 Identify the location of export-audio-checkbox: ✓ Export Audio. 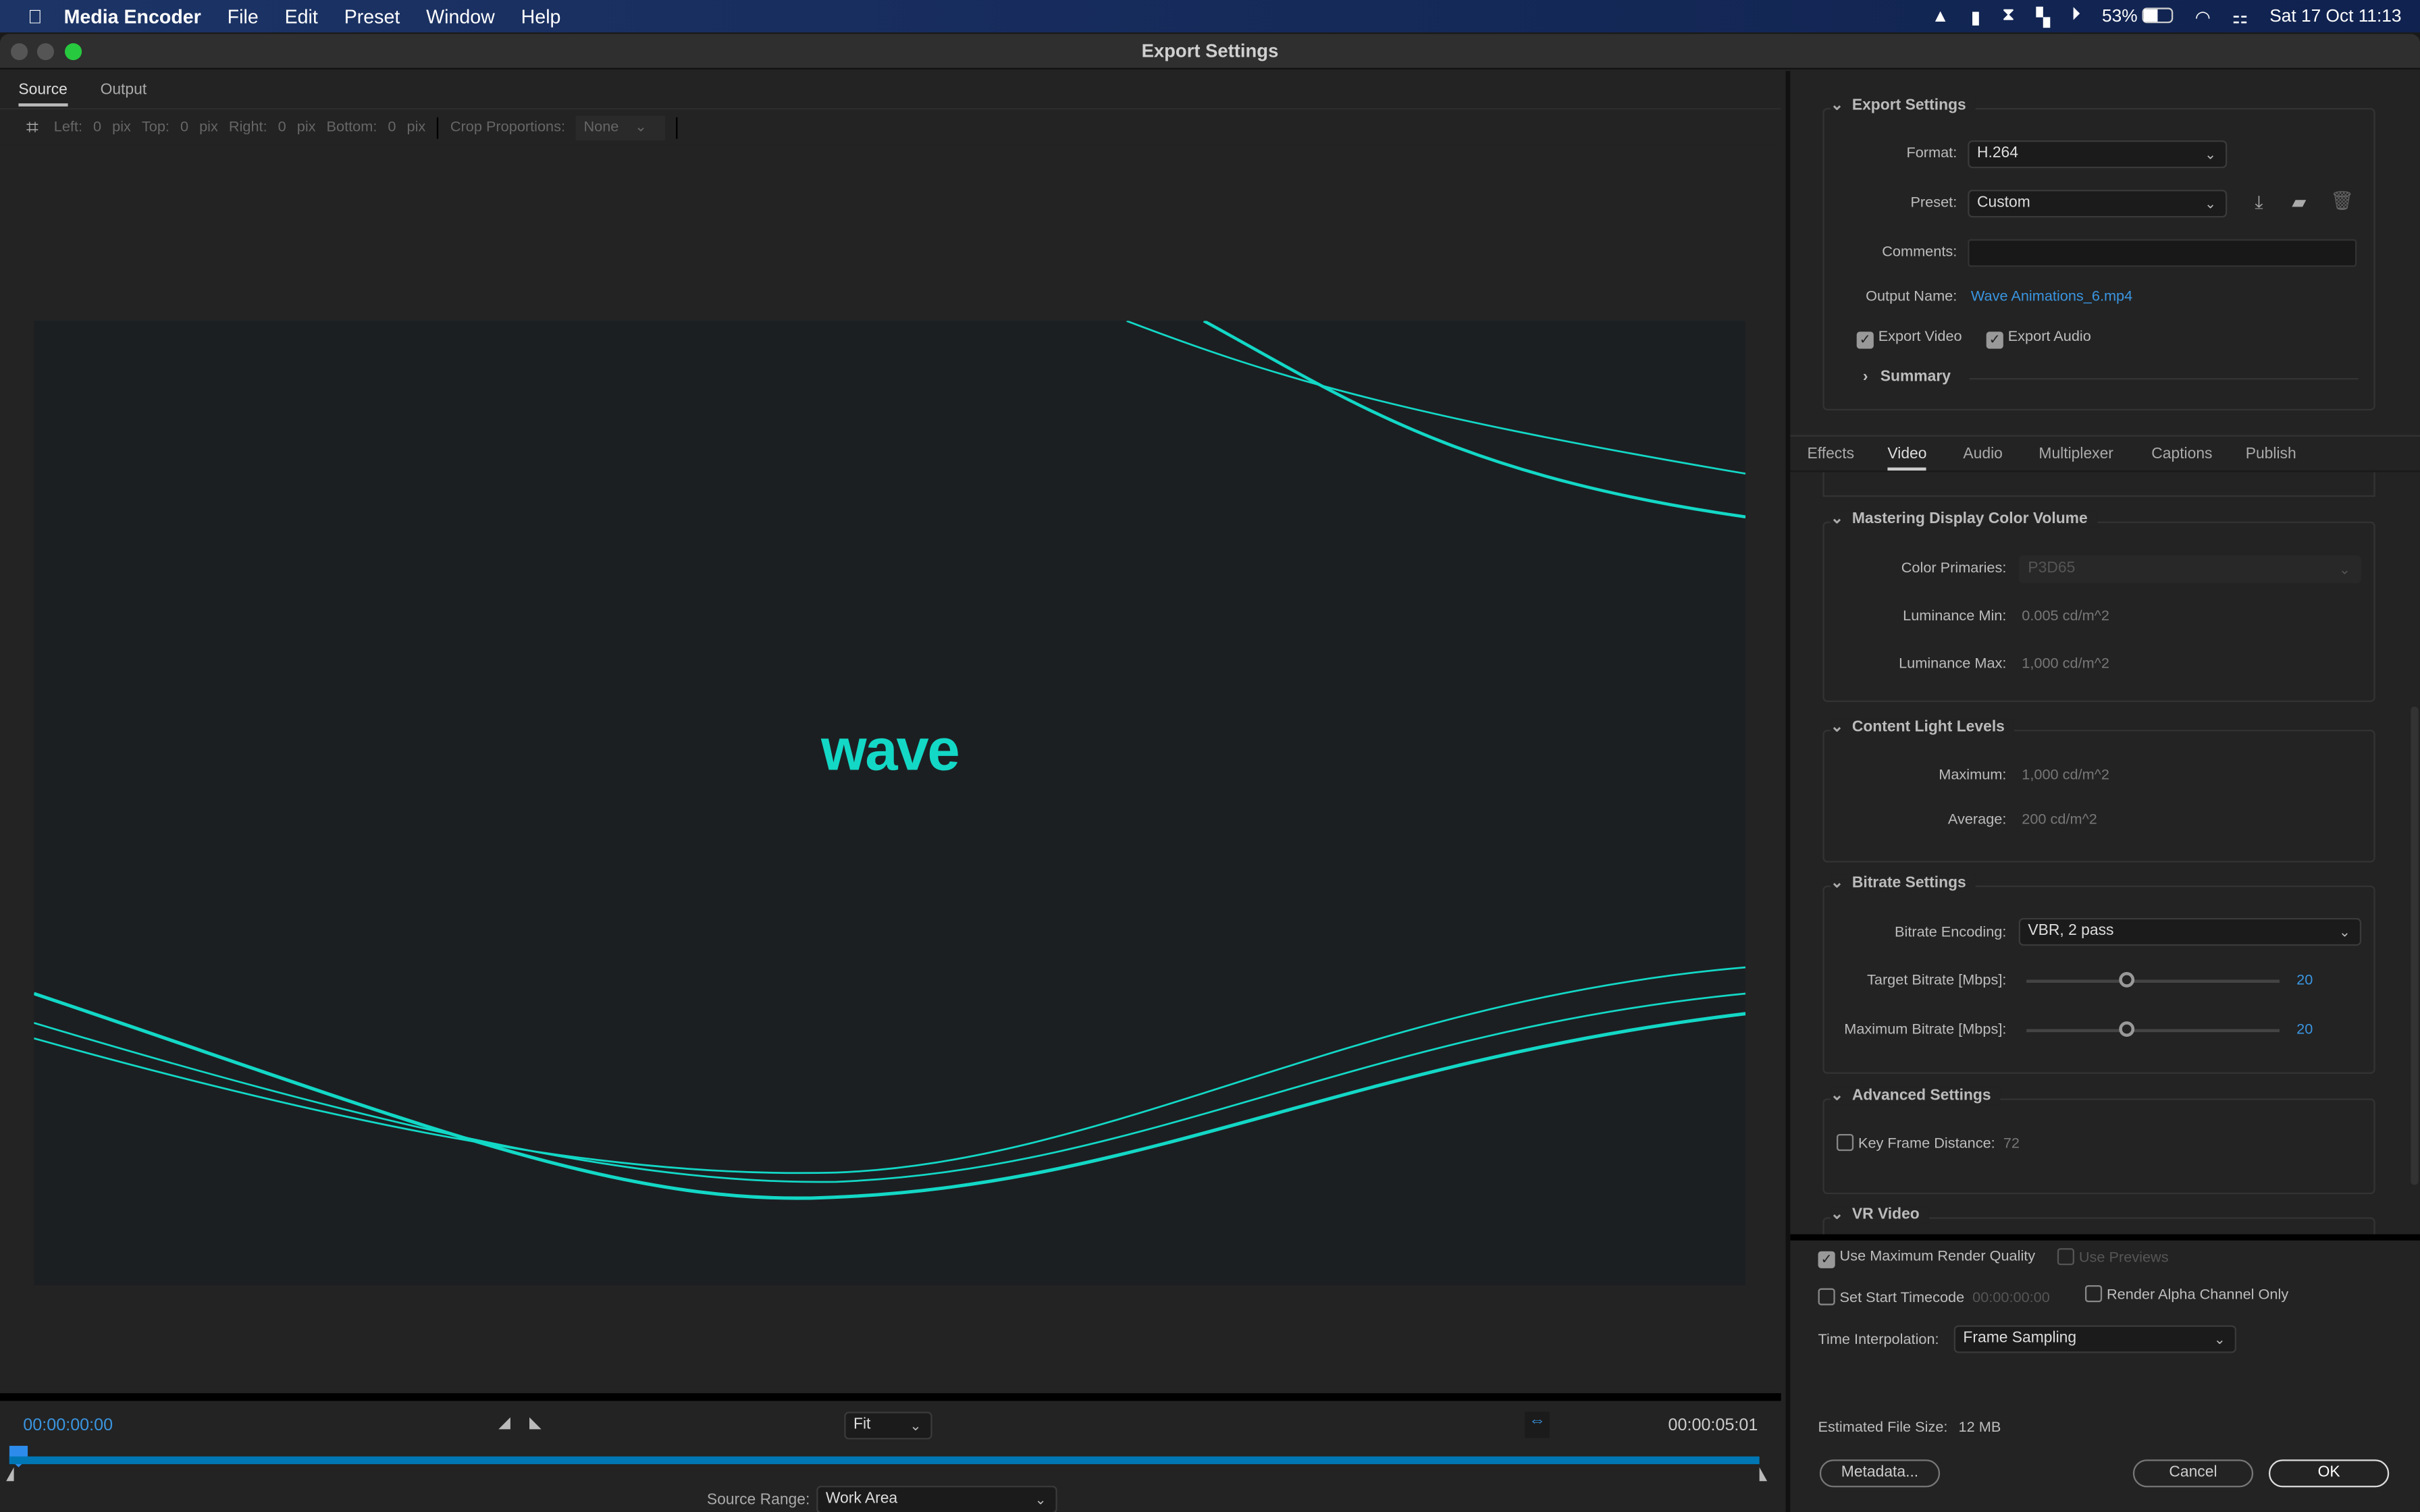
(2038, 338).